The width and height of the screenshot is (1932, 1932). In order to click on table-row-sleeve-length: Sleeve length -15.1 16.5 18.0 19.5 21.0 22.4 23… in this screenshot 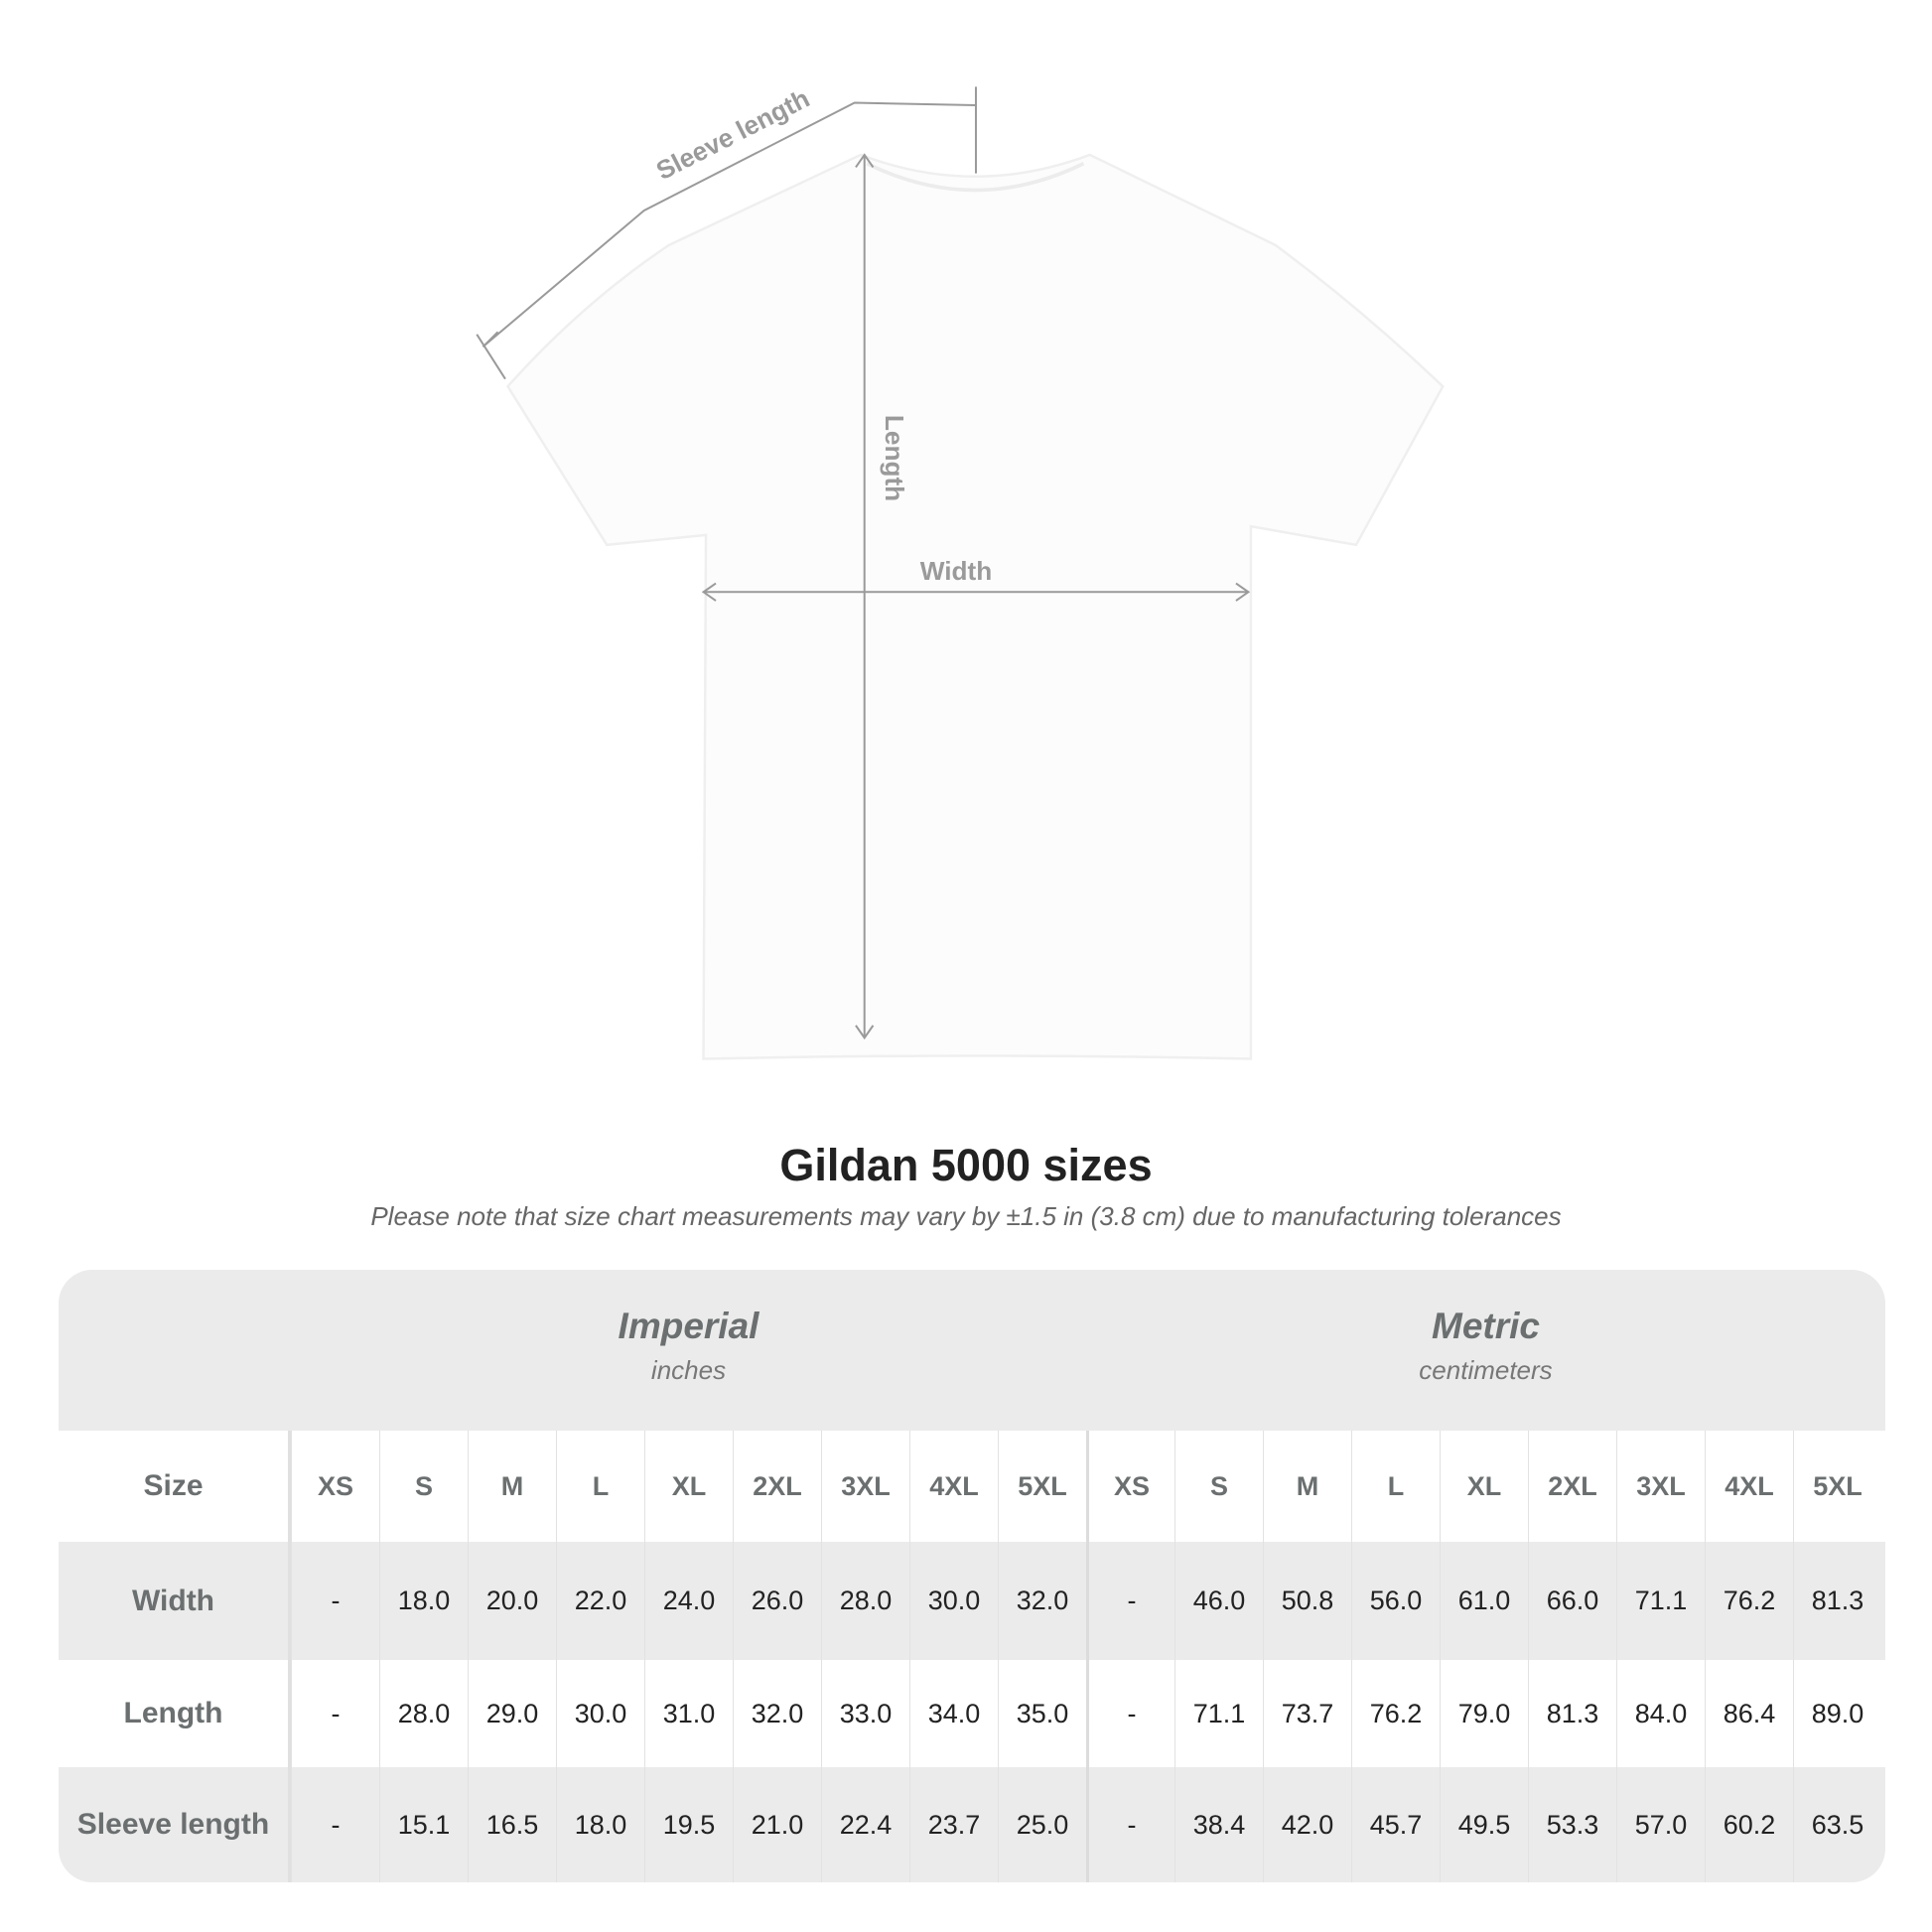, I will do `click(972, 1825)`.